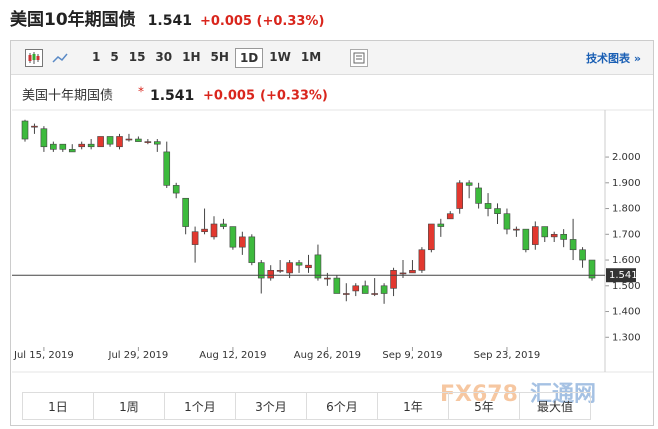 The image size is (658, 429). I want to click on range-button: 1年, so click(413, 406).